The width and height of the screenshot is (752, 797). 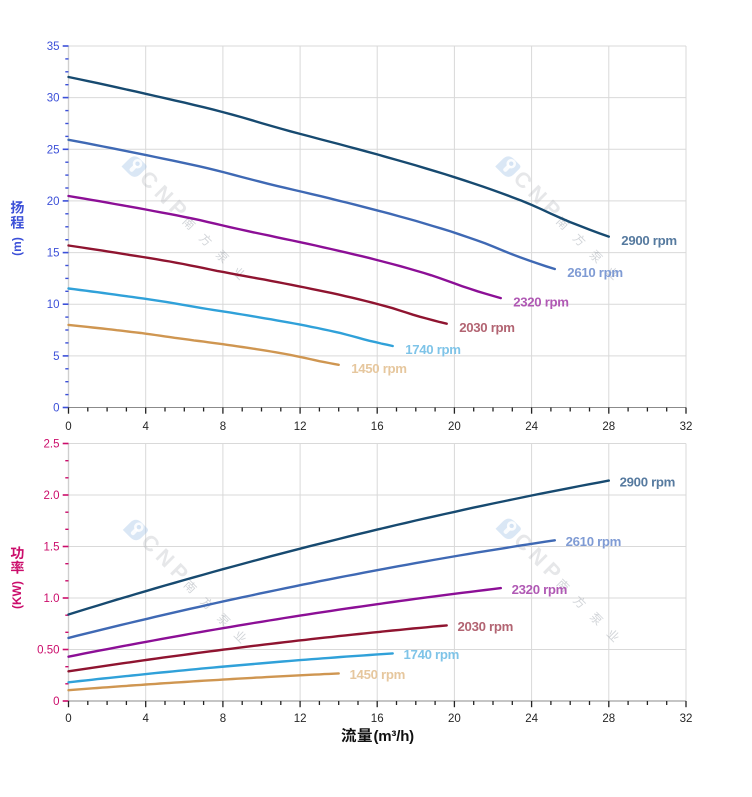 What do you see at coordinates (17, 595) in the screenshot?
I see `svg-text: (KW)` at bounding box center [17, 595].